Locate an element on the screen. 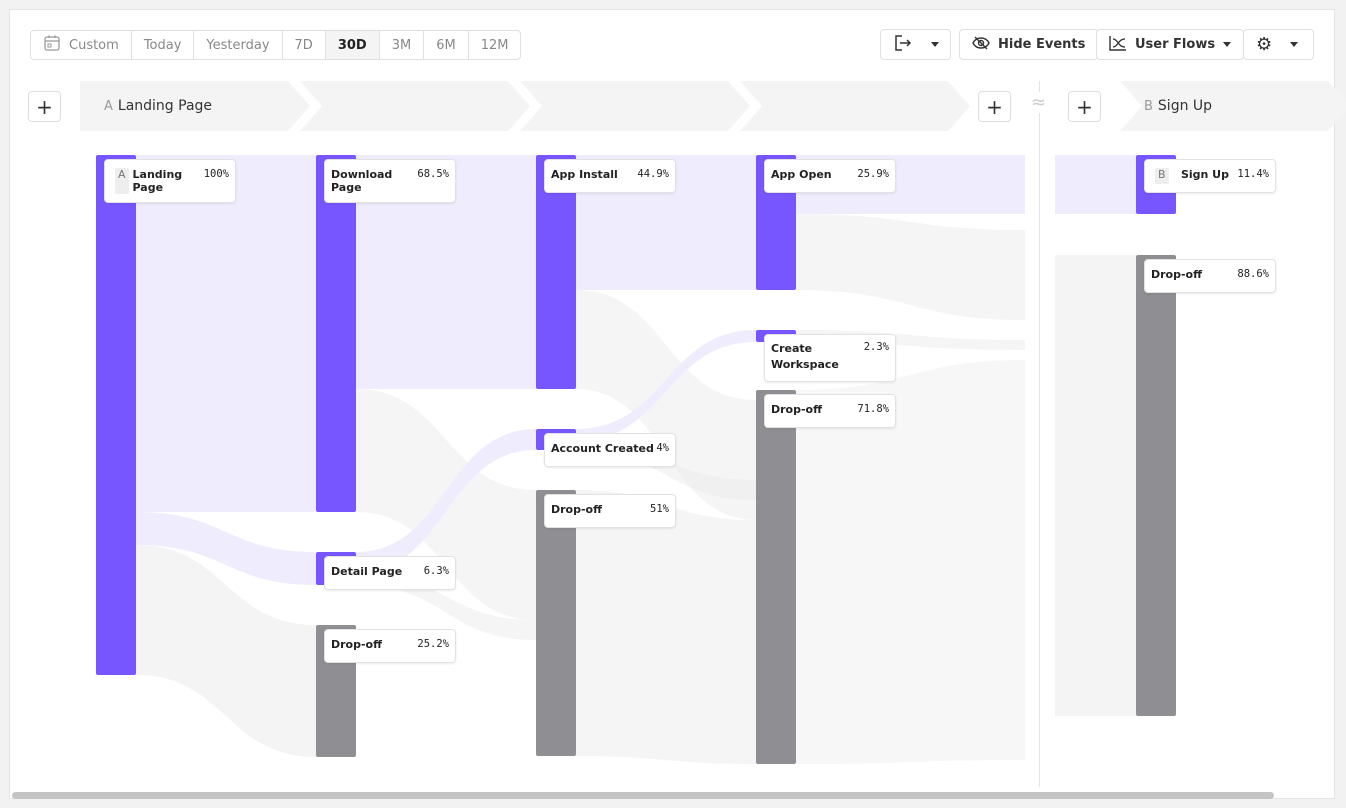 The width and height of the screenshot is (1346, 808). flows-icon is located at coordinates (1118, 45).